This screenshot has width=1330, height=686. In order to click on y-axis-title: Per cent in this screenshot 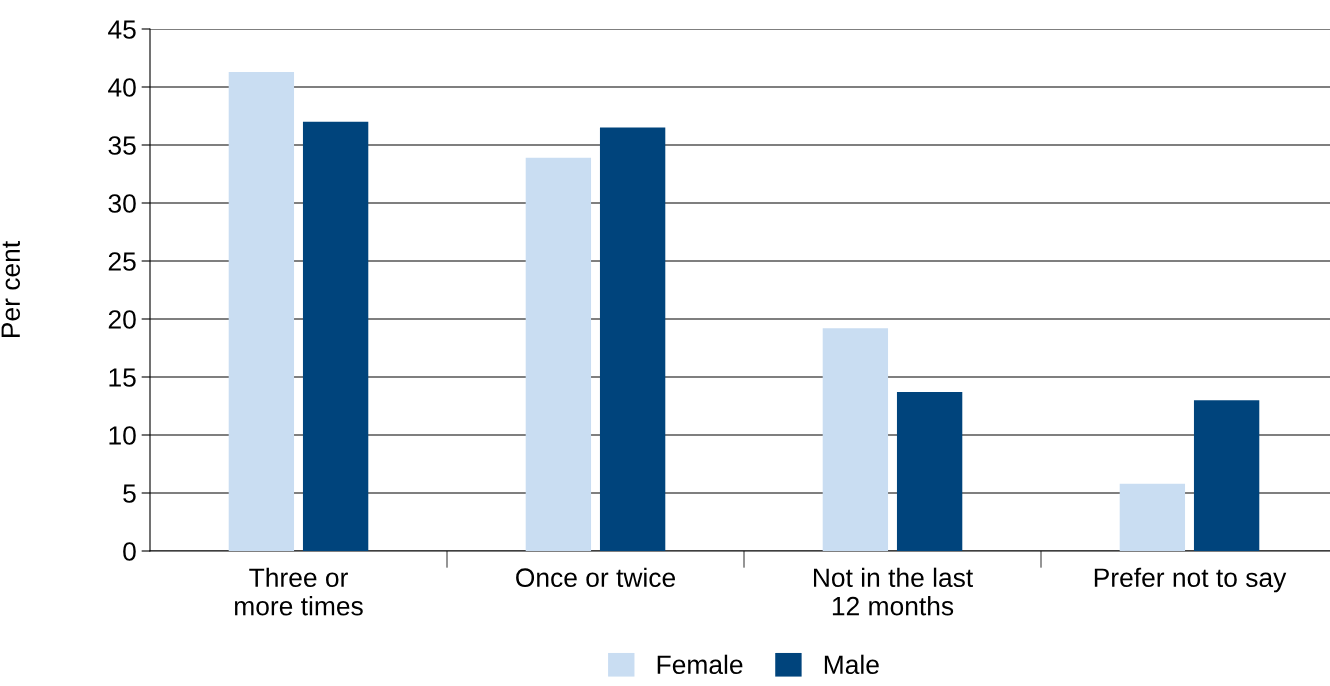, I will do `click(11, 289)`.